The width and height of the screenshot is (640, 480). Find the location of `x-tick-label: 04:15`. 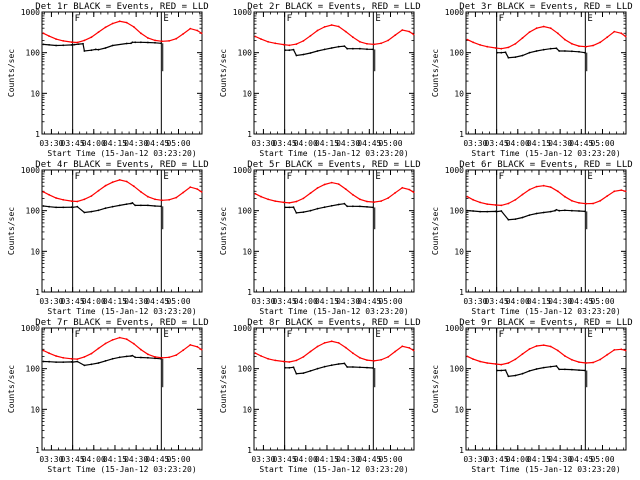

x-tick-label: 04:15 is located at coordinates (115, 143).